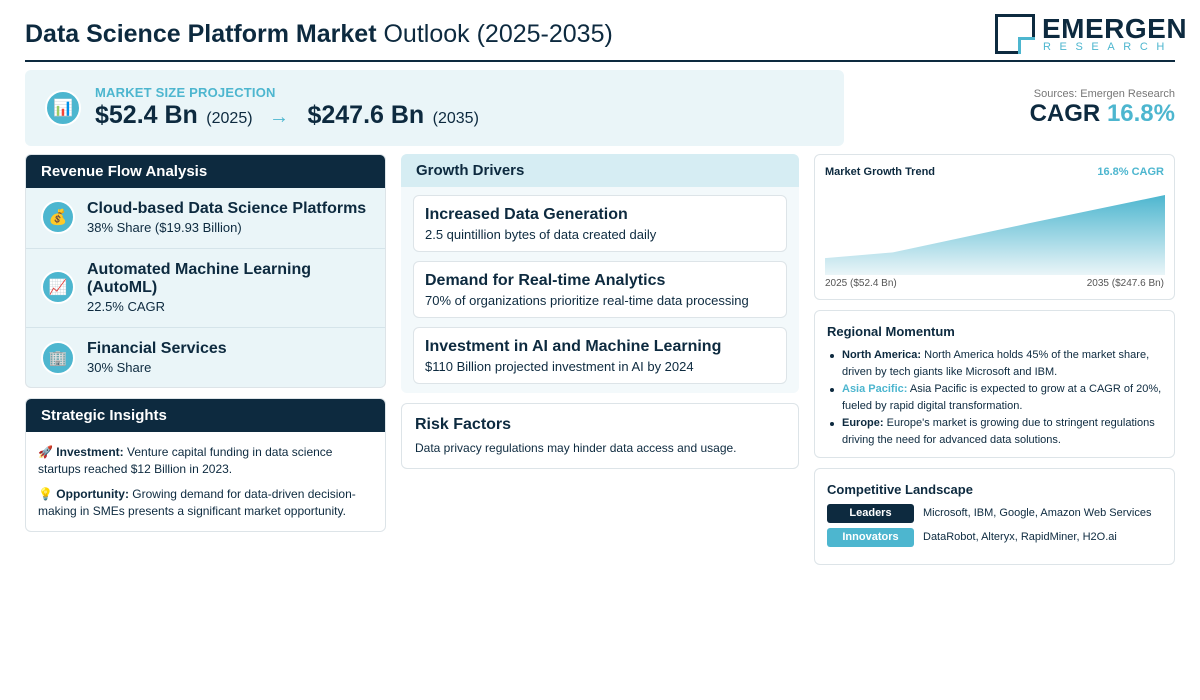  Describe the element at coordinates (63, 108) in the screenshot. I see `bar-chart-icon: 📊` at that location.